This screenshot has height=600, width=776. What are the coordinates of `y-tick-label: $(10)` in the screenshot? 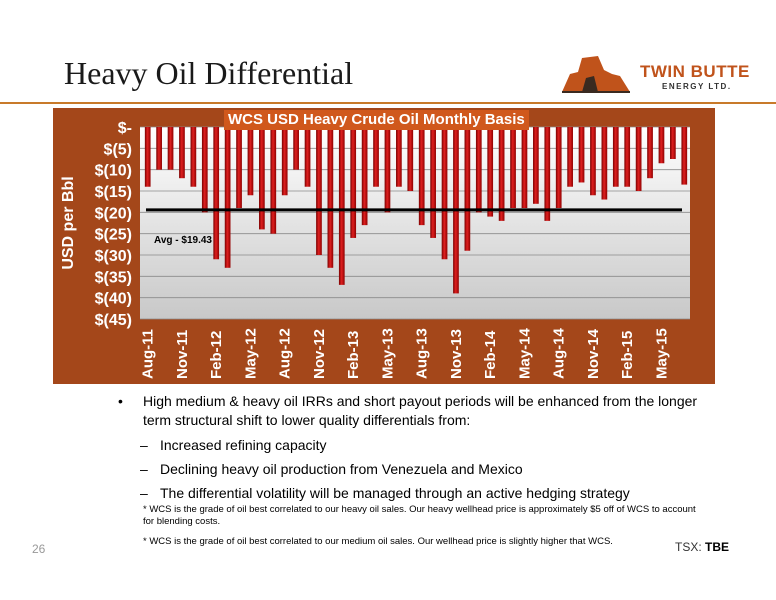 It's located at (113, 171).